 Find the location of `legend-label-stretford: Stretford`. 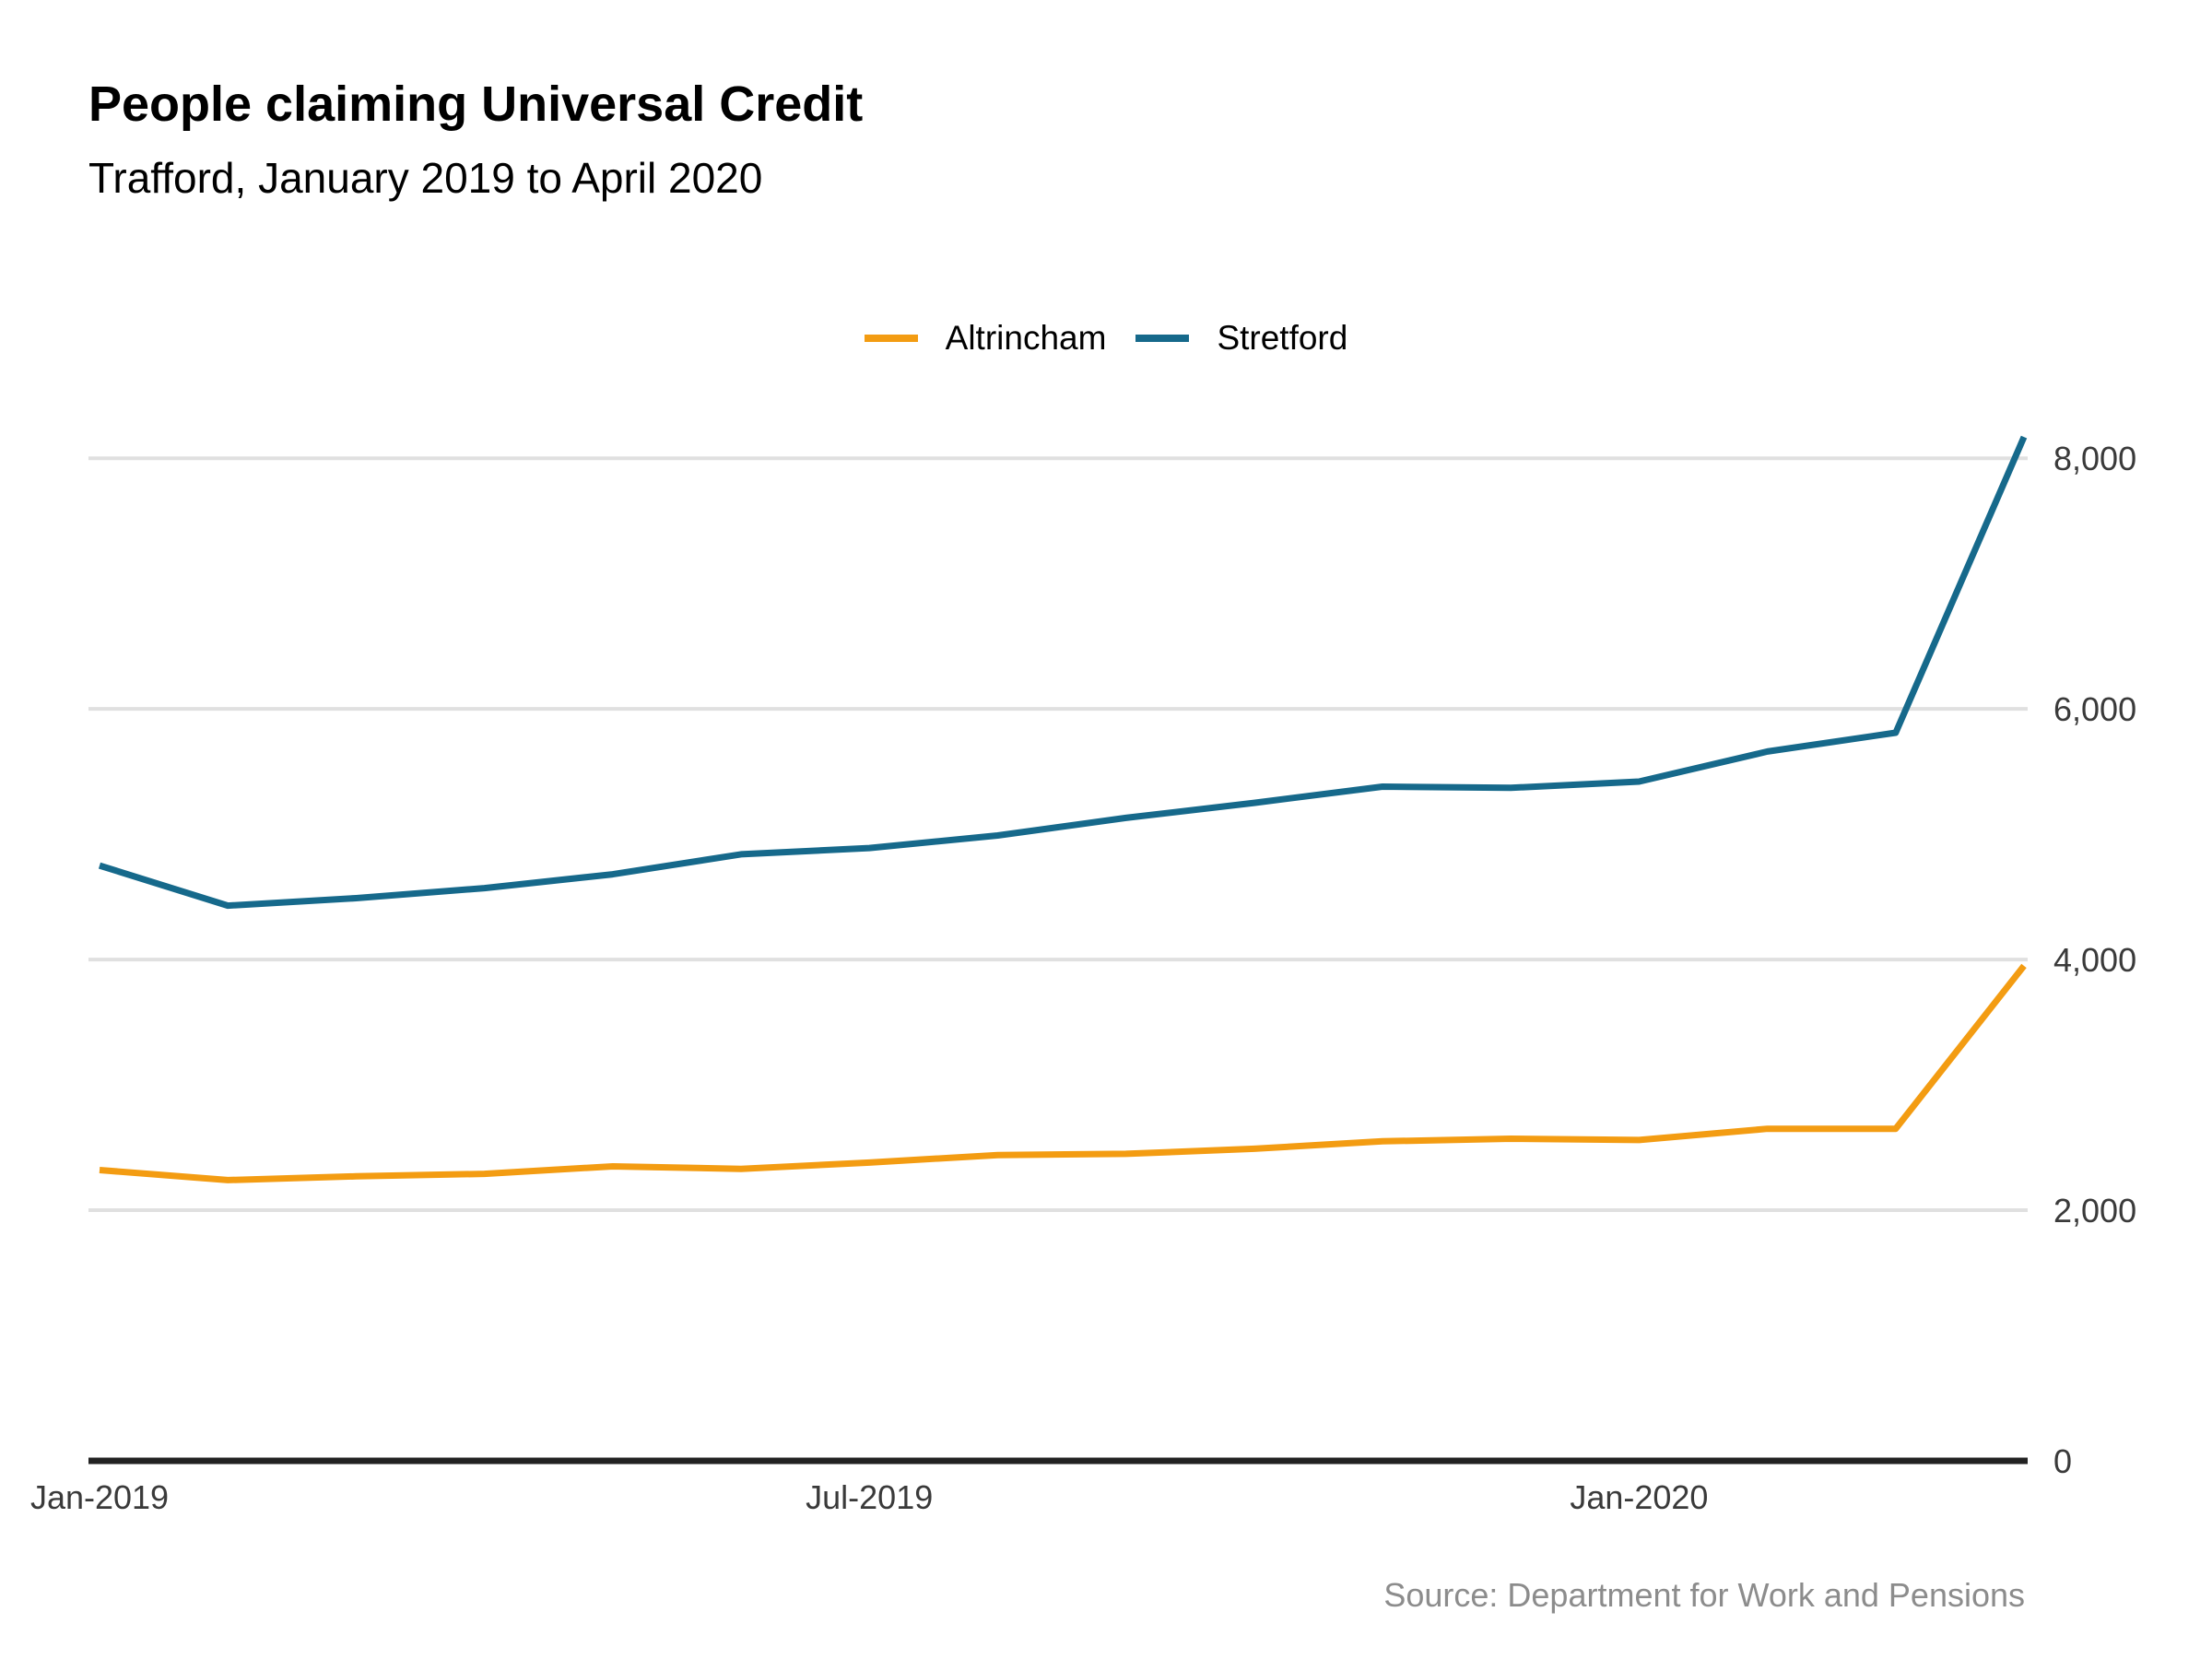

legend-label-stretford: Stretford is located at coordinates (1282, 338).